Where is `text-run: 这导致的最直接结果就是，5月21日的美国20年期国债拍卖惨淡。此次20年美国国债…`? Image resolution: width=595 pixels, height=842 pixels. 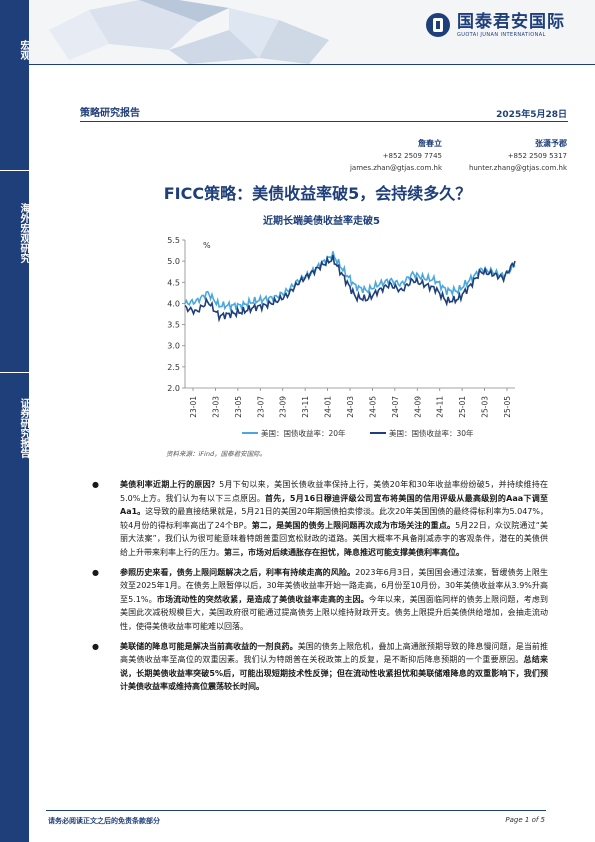
text-run: 这导致的最直接结果就是，5月21日的美国20年期国债拍卖惨淡。此次20年美国国债… is located at coordinates (334, 518).